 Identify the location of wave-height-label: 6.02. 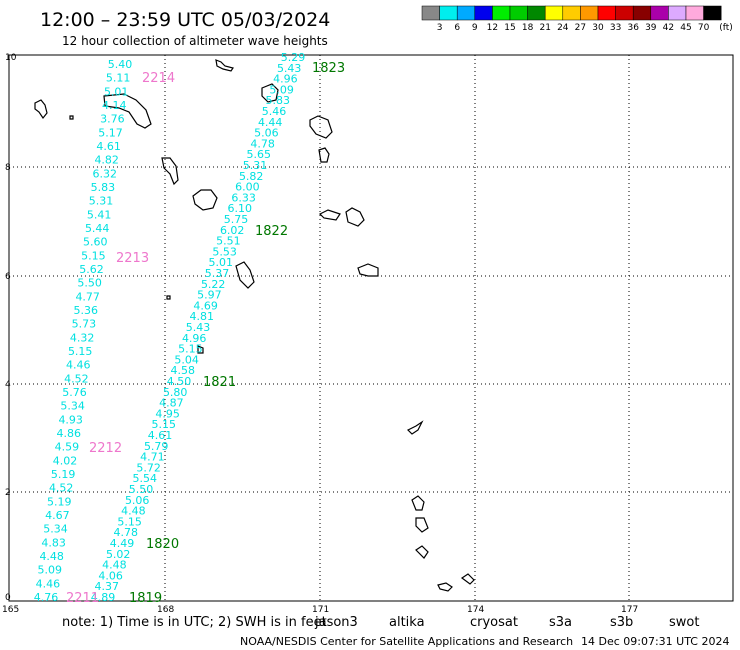
(232, 230).